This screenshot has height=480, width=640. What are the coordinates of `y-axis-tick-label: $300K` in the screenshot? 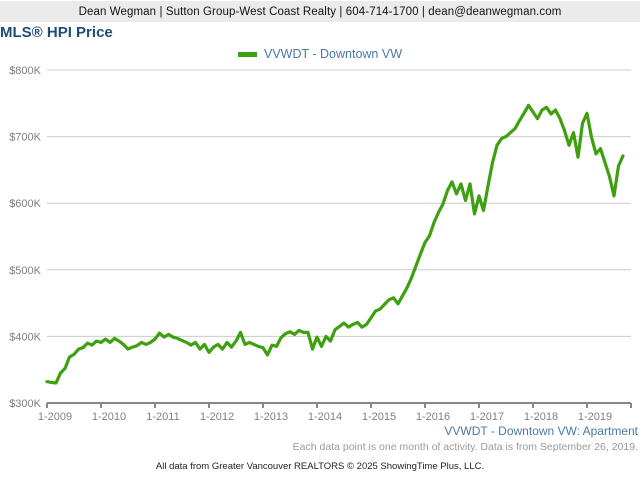 It's located at (25, 404).